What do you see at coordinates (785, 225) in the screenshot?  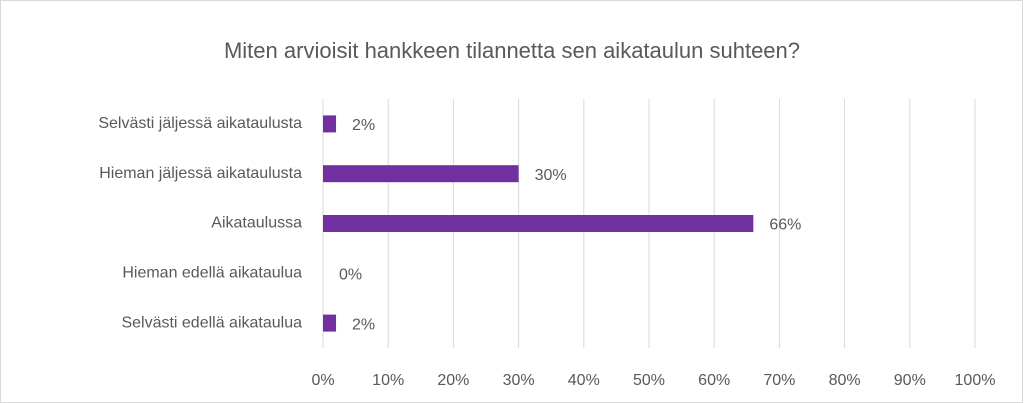 I see `data-label: 66%` at bounding box center [785, 225].